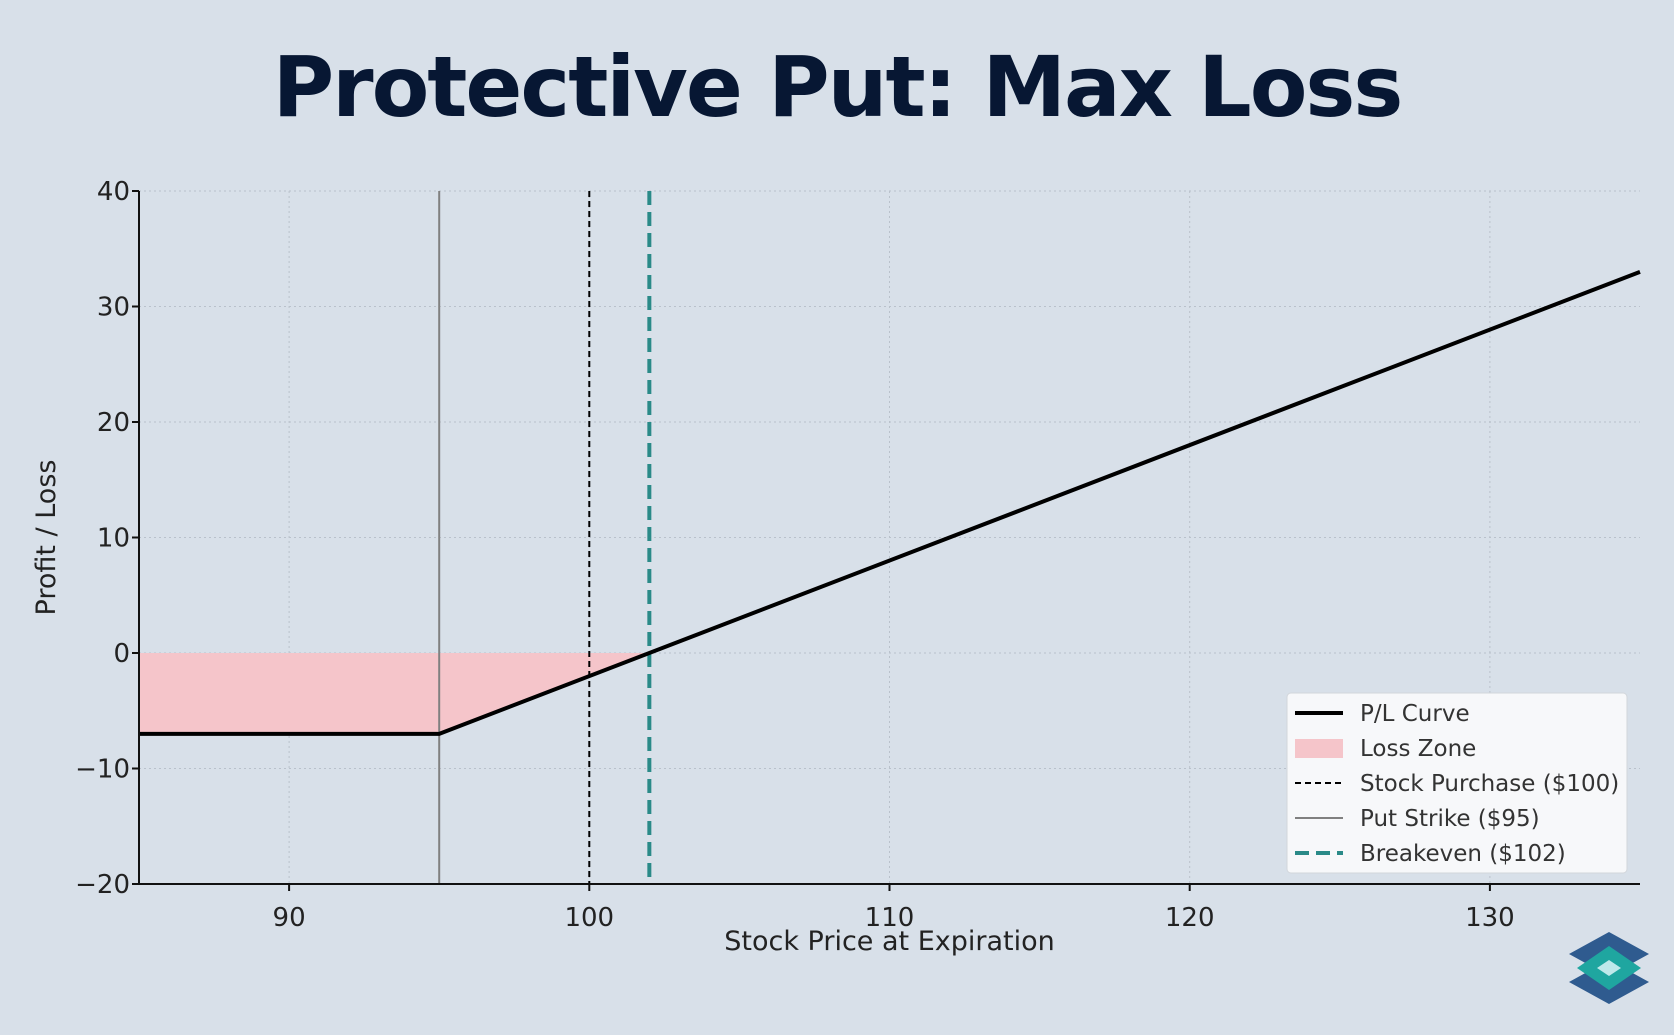  What do you see at coordinates (890, 918) in the screenshot?
I see `x-tick-label: 110` at bounding box center [890, 918].